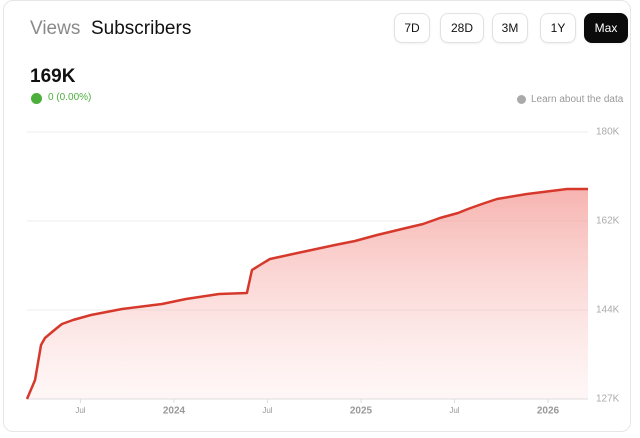 This screenshot has height=438, width=640. I want to click on range-button: 3M, so click(510, 28).